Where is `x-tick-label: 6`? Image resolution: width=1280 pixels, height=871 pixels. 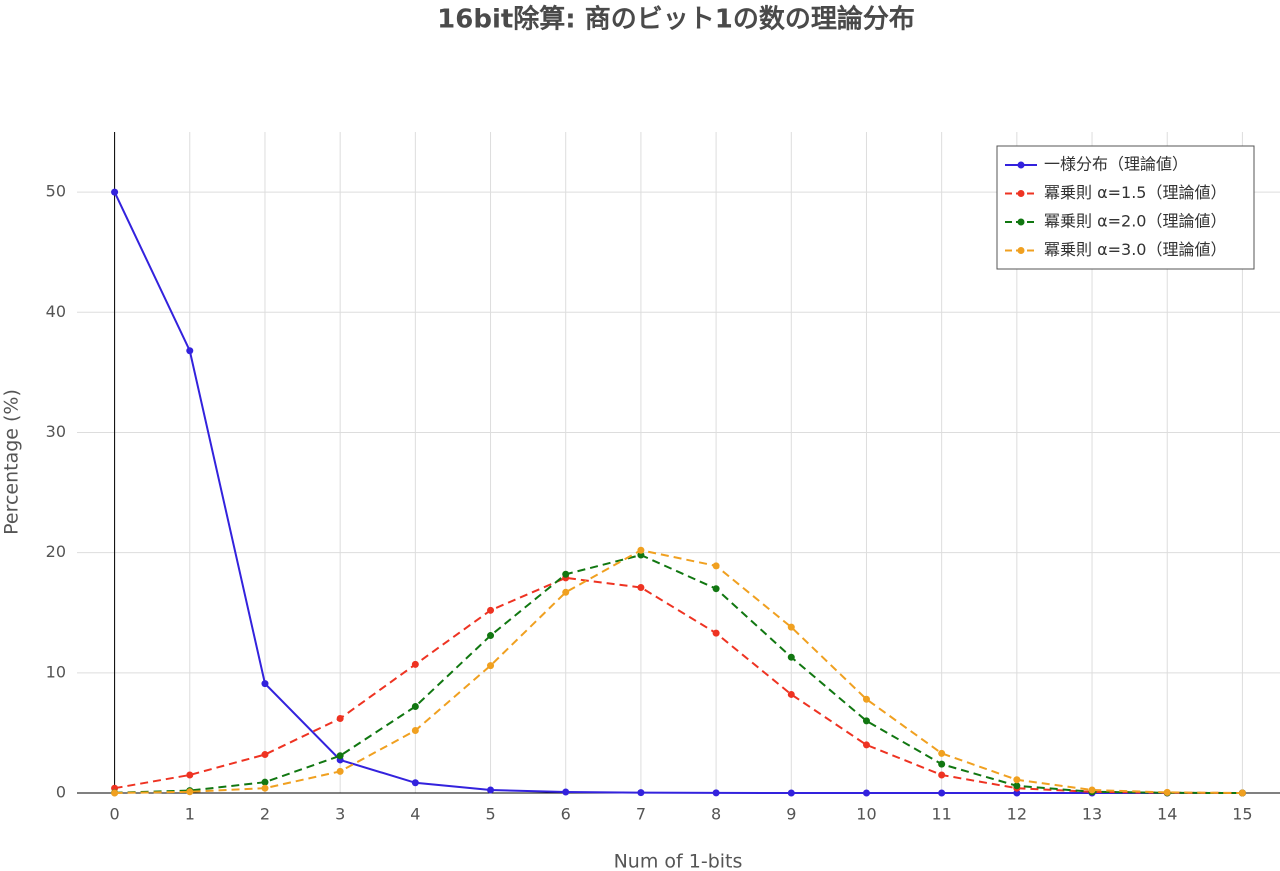 x-tick-label: 6 is located at coordinates (566, 814).